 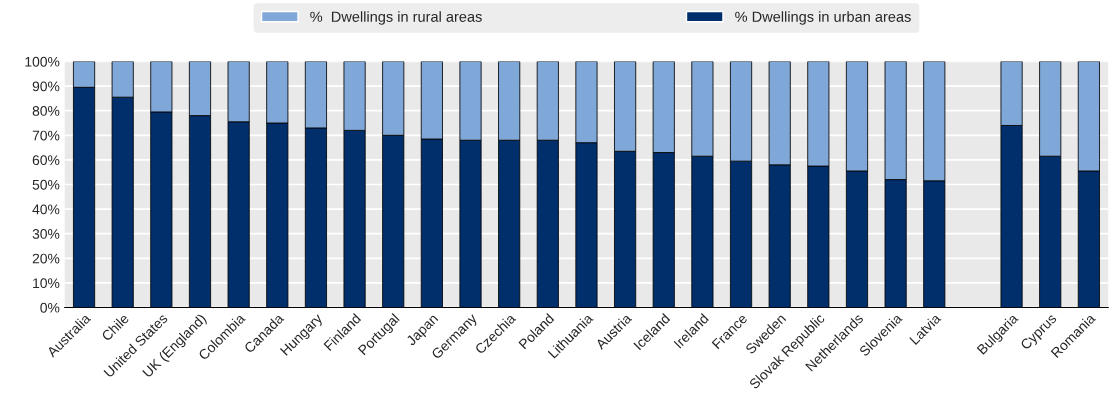 What do you see at coordinates (46, 234) in the screenshot?
I see `y-tick-label: 30%` at bounding box center [46, 234].